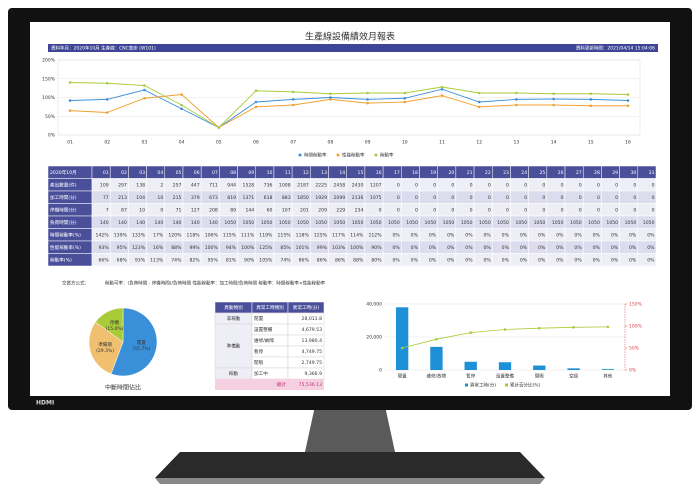 Image resolution: width=700 pixels, height=496 pixels. What do you see at coordinates (215, 173) in the screenshot?
I see `table-cell-text: 07` at bounding box center [215, 173].